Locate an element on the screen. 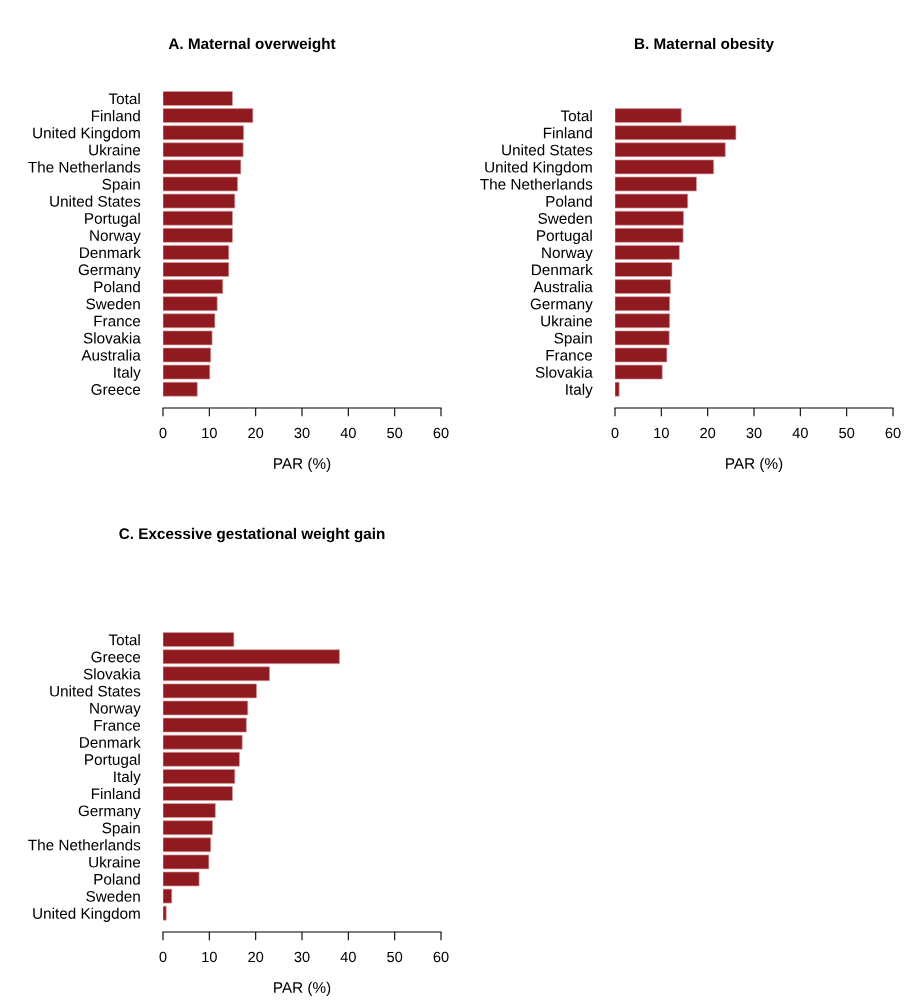 The height and width of the screenshot is (1003, 908). x-axis-title: PAR (%) is located at coordinates (302, 464).